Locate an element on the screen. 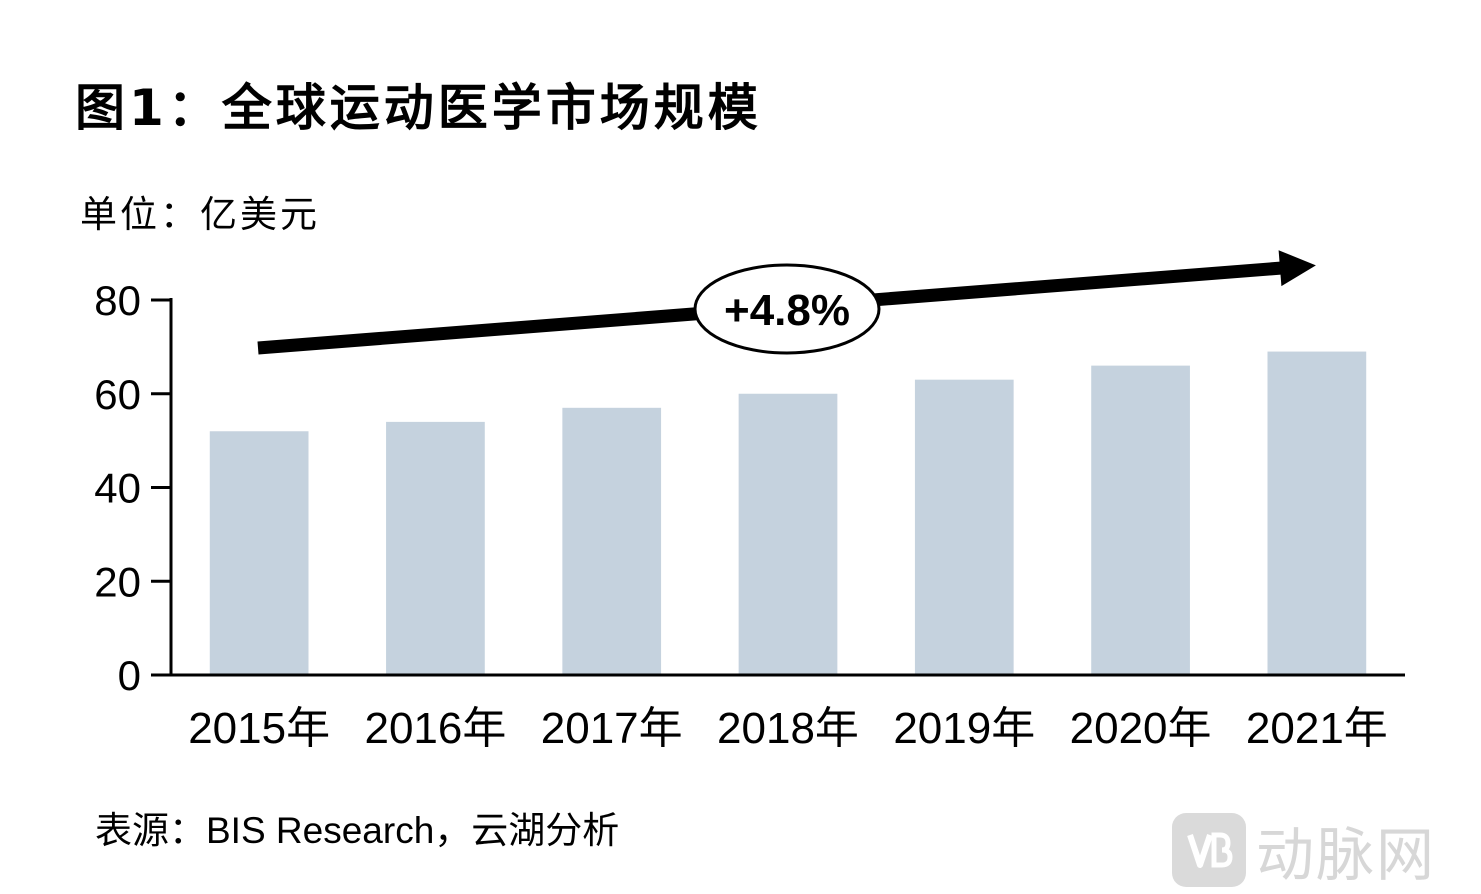 Image resolution: width=1481 pixels, height=894 pixels. unit-label: 单位：亿美元 is located at coordinates (200, 214).